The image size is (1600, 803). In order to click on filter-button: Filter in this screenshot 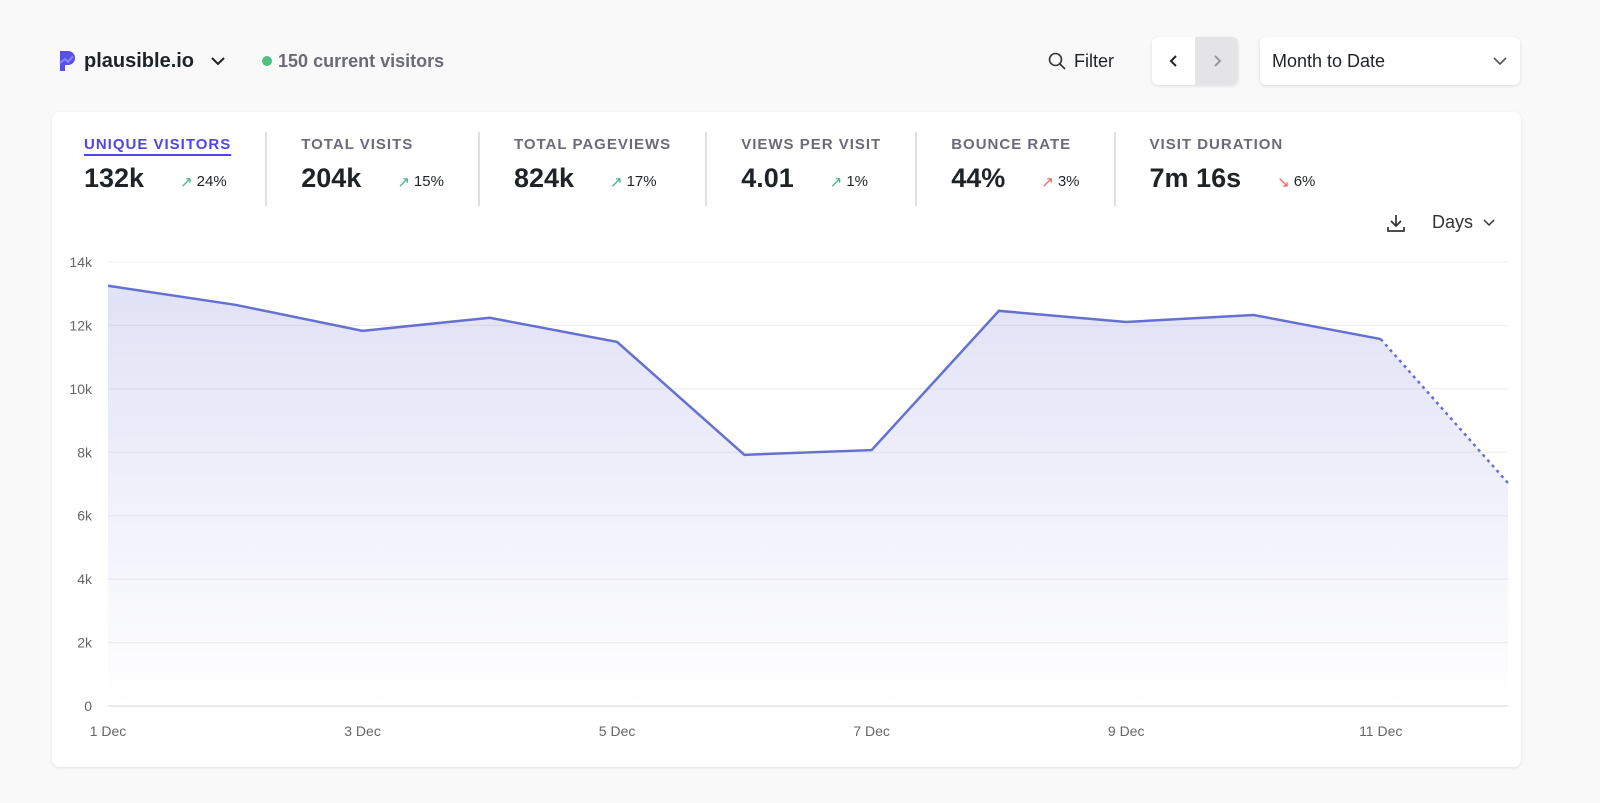, I will do `click(1081, 61)`.